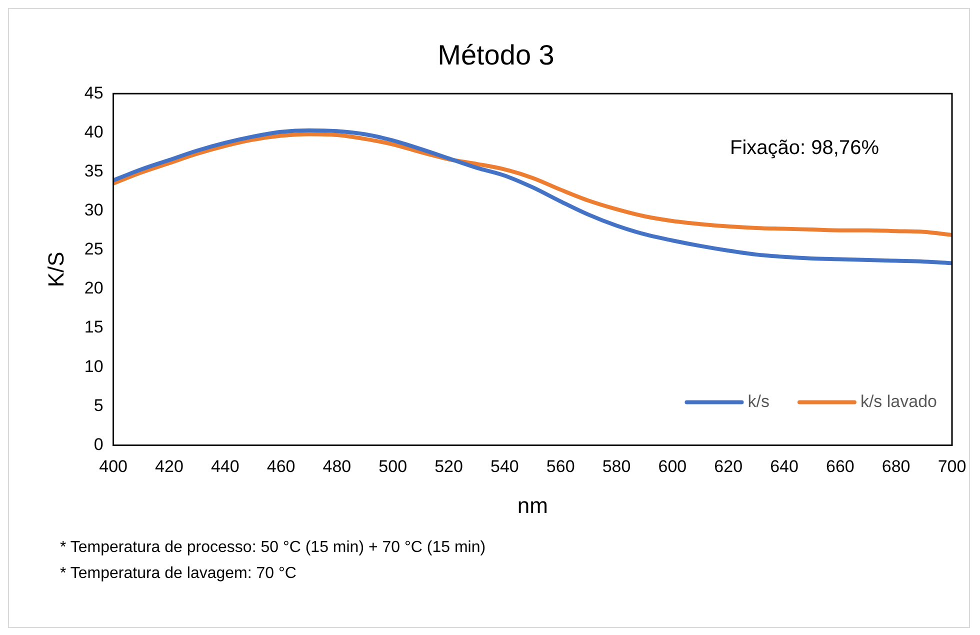  I want to click on annotation: Fixação: 98,76%, so click(804, 148).